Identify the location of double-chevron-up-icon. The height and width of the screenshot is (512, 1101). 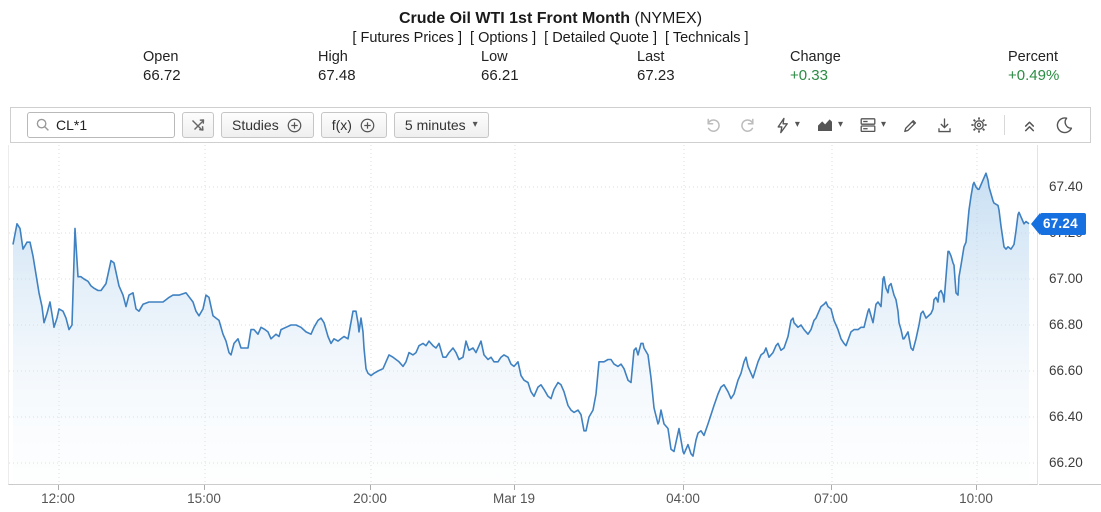
(1029, 126).